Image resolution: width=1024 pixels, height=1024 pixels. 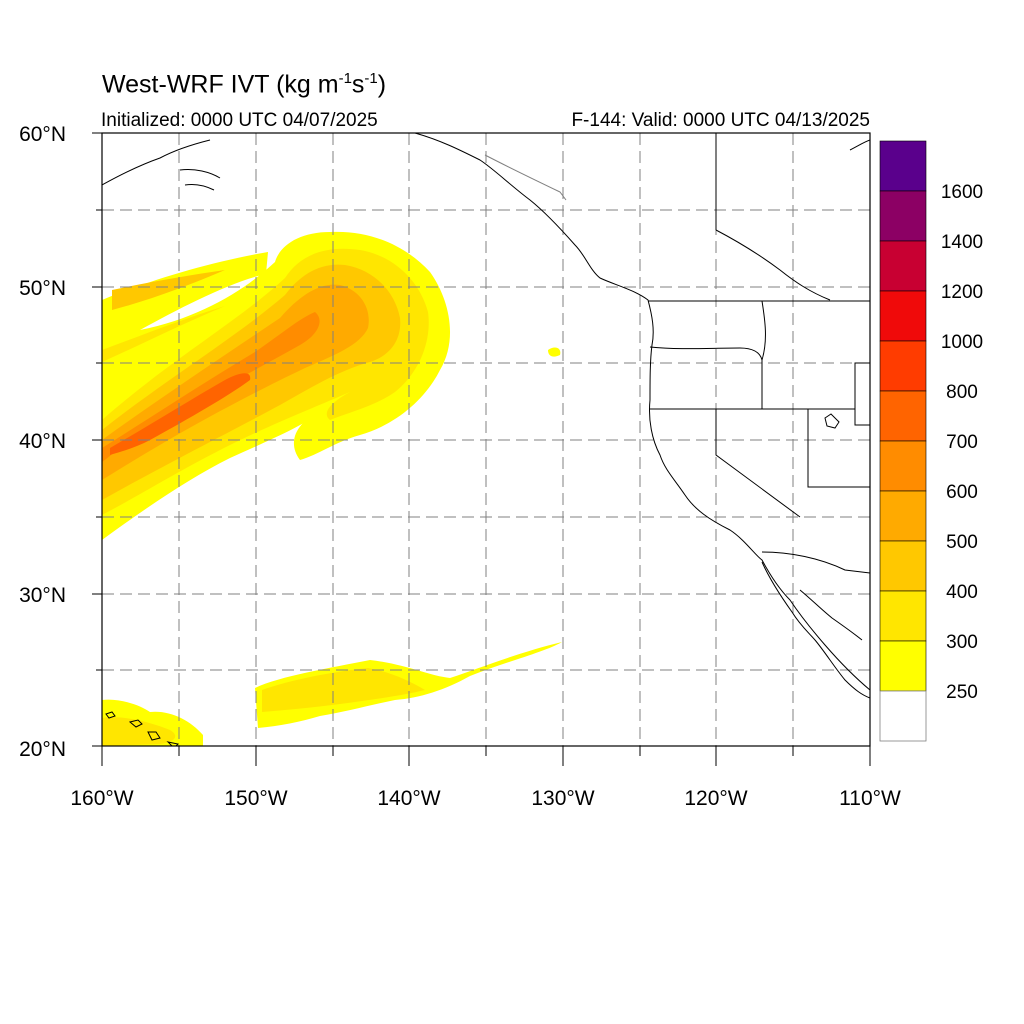 What do you see at coordinates (485, 798) in the screenshot?
I see `longitude-labels: 160°W 150°W 140°W 130°W 120°W 110°W` at bounding box center [485, 798].